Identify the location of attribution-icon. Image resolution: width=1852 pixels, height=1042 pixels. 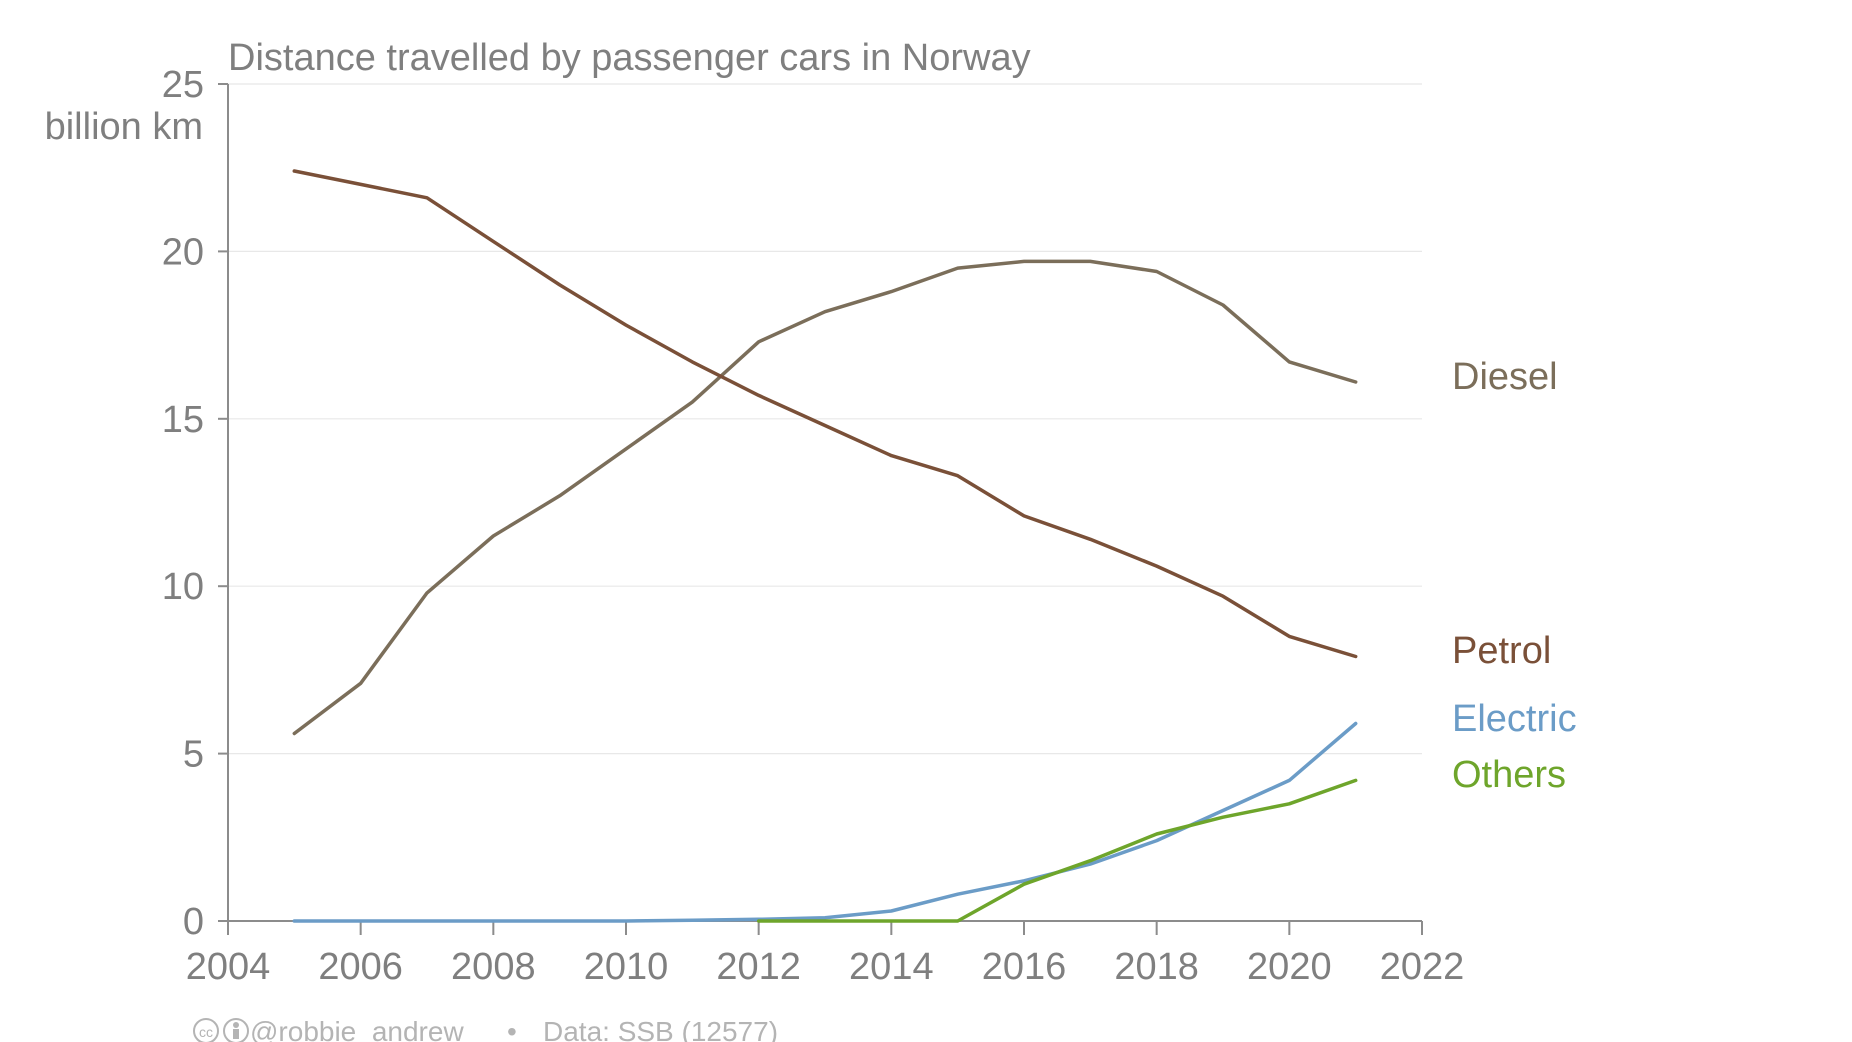
(236, 1030).